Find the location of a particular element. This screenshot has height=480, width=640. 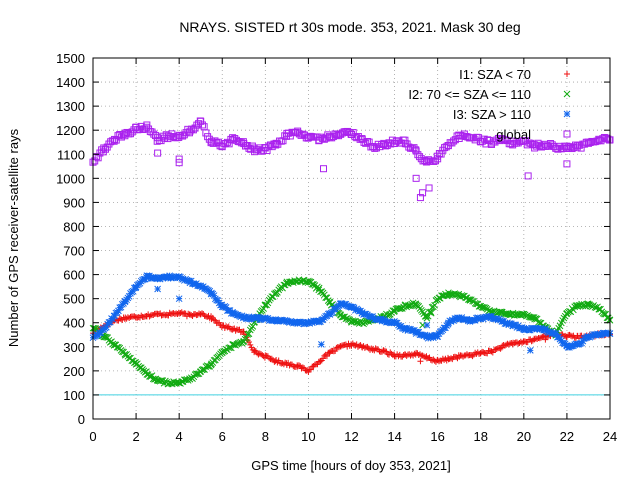

x-tick-label: 24 is located at coordinates (610, 436).